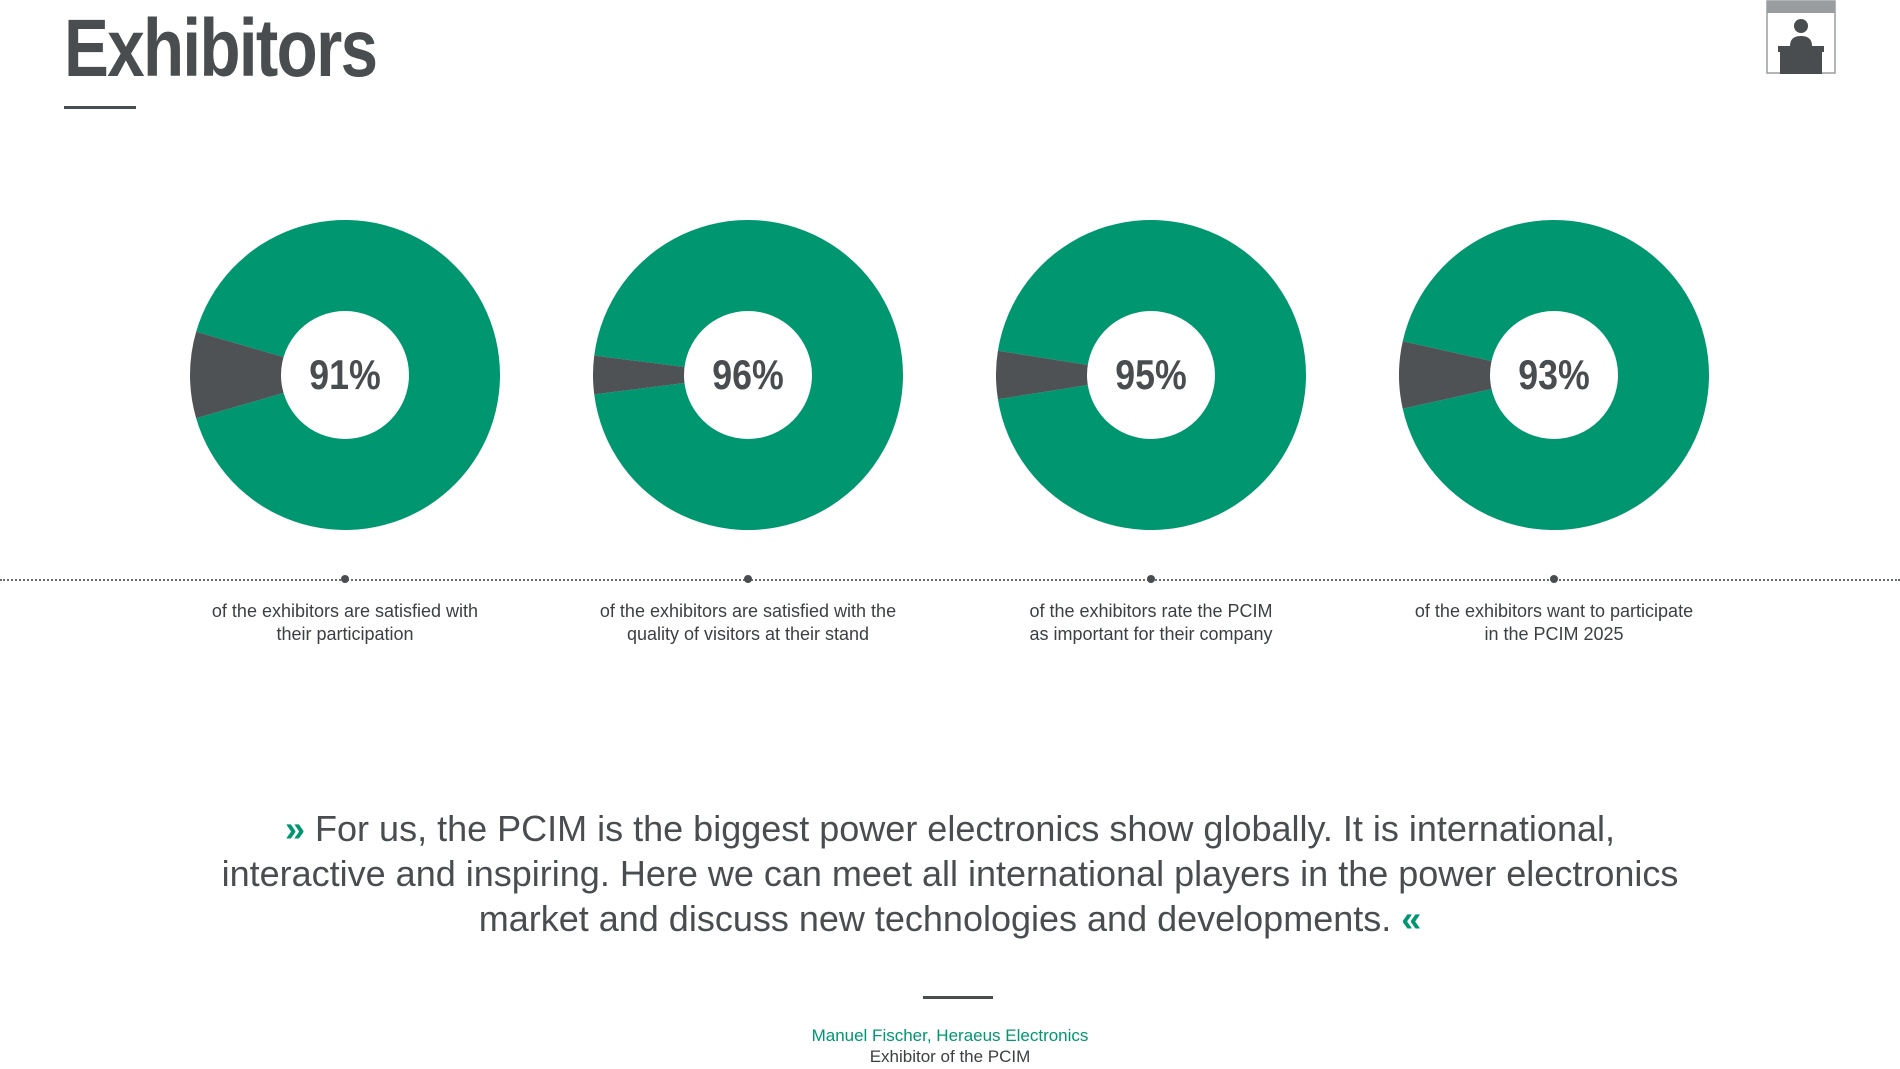 The height and width of the screenshot is (1069, 1900). Describe the element at coordinates (345, 611) in the screenshot. I see `donut-caption-line: of the exhibitors are satisfied with` at that location.